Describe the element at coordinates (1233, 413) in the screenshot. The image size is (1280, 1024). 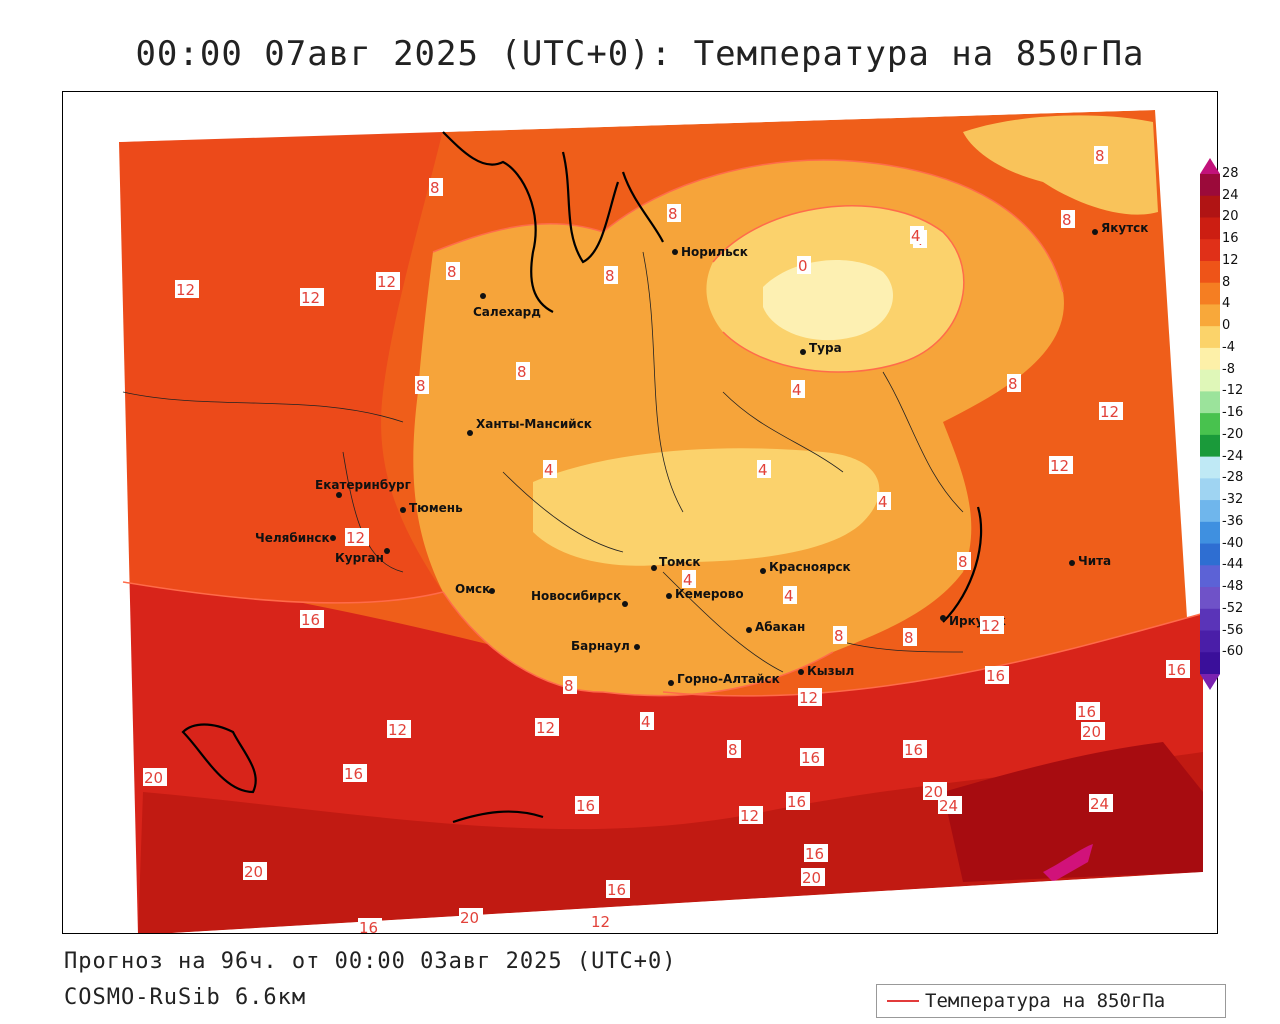
I see `colorbar-tick-label: -16` at that location.